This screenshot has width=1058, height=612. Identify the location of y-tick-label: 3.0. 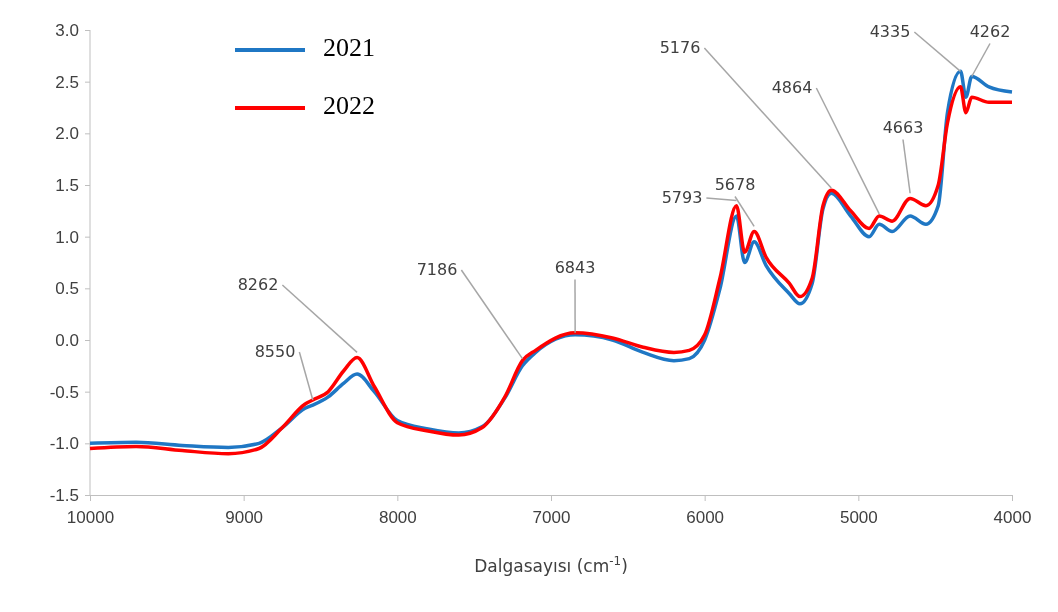
(67, 30).